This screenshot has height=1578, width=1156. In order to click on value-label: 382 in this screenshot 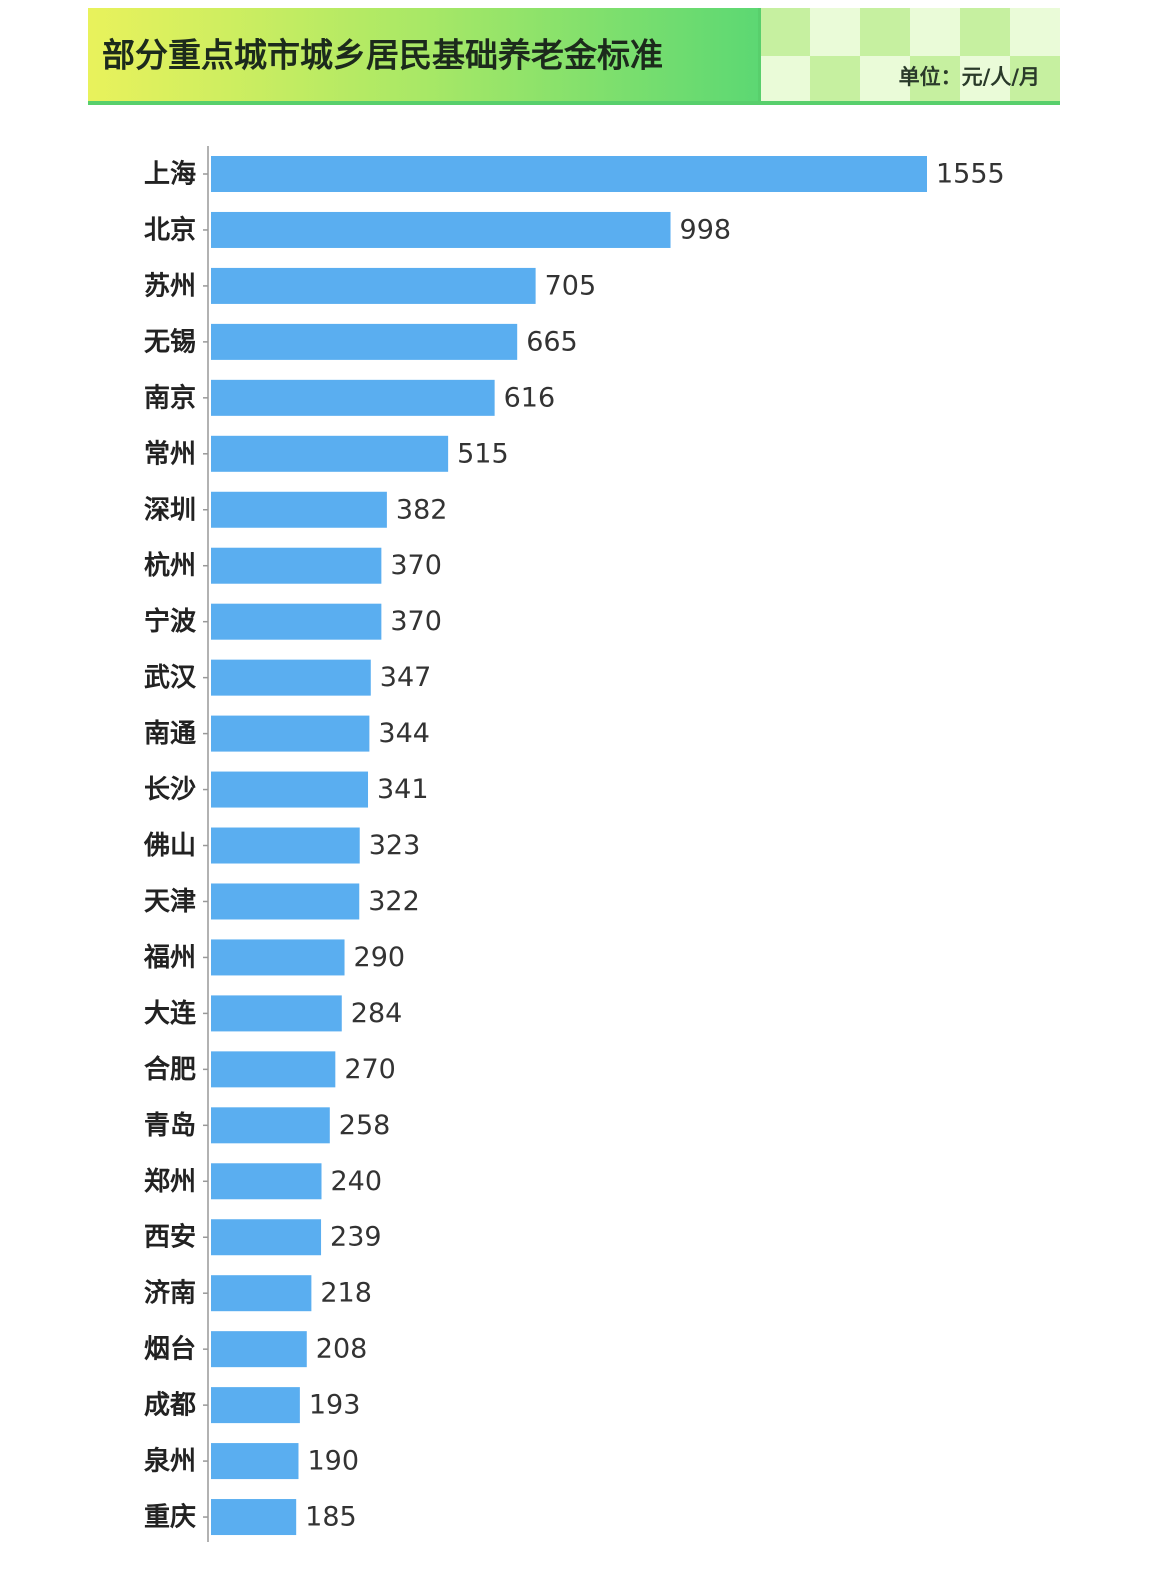, I will do `click(422, 509)`.